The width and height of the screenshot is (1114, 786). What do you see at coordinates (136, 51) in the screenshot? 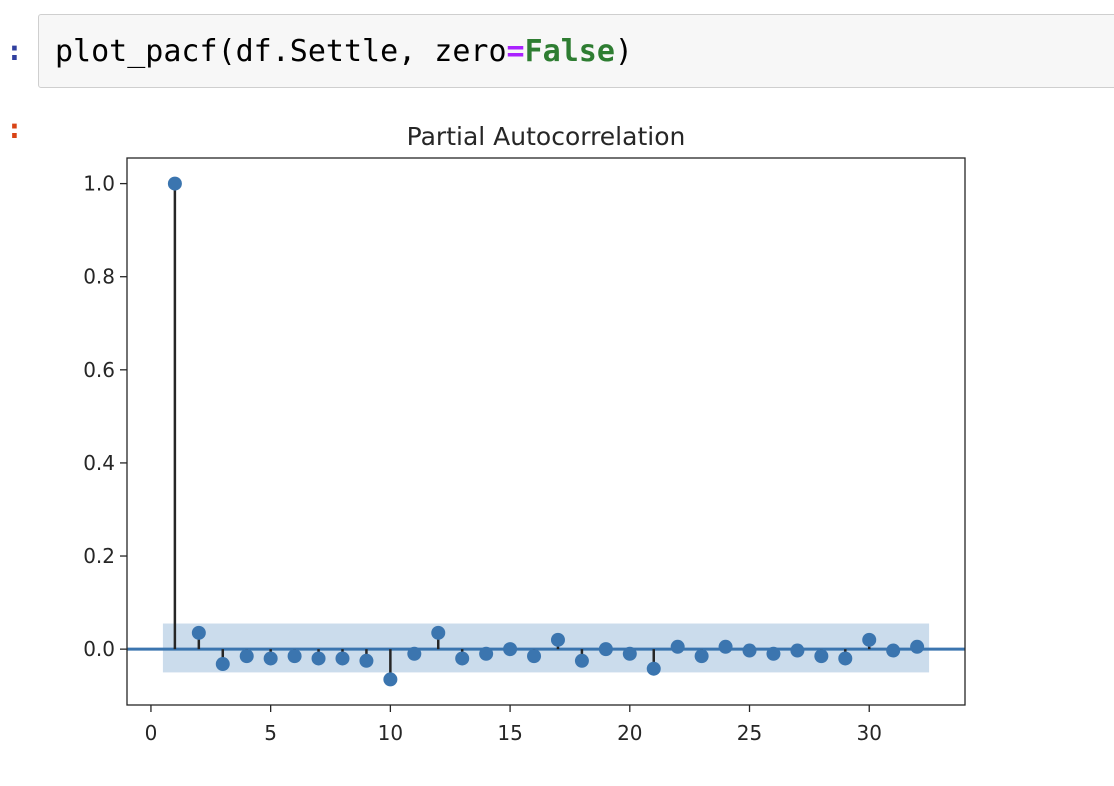
I see `code-func: plot_pacf` at bounding box center [136, 51].